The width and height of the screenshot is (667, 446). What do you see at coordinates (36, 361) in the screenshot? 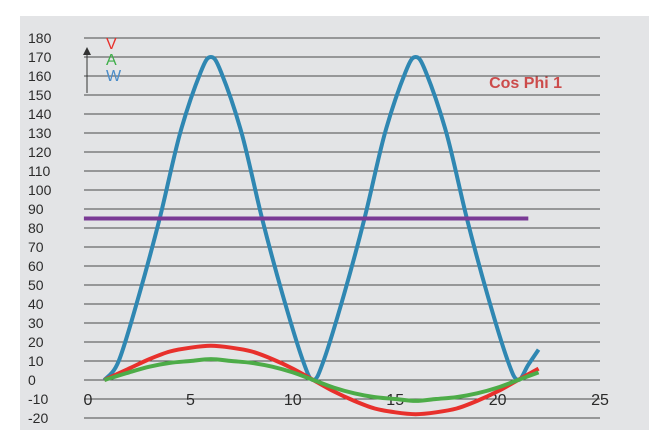
I see `y-tick-label: 10` at bounding box center [36, 361].